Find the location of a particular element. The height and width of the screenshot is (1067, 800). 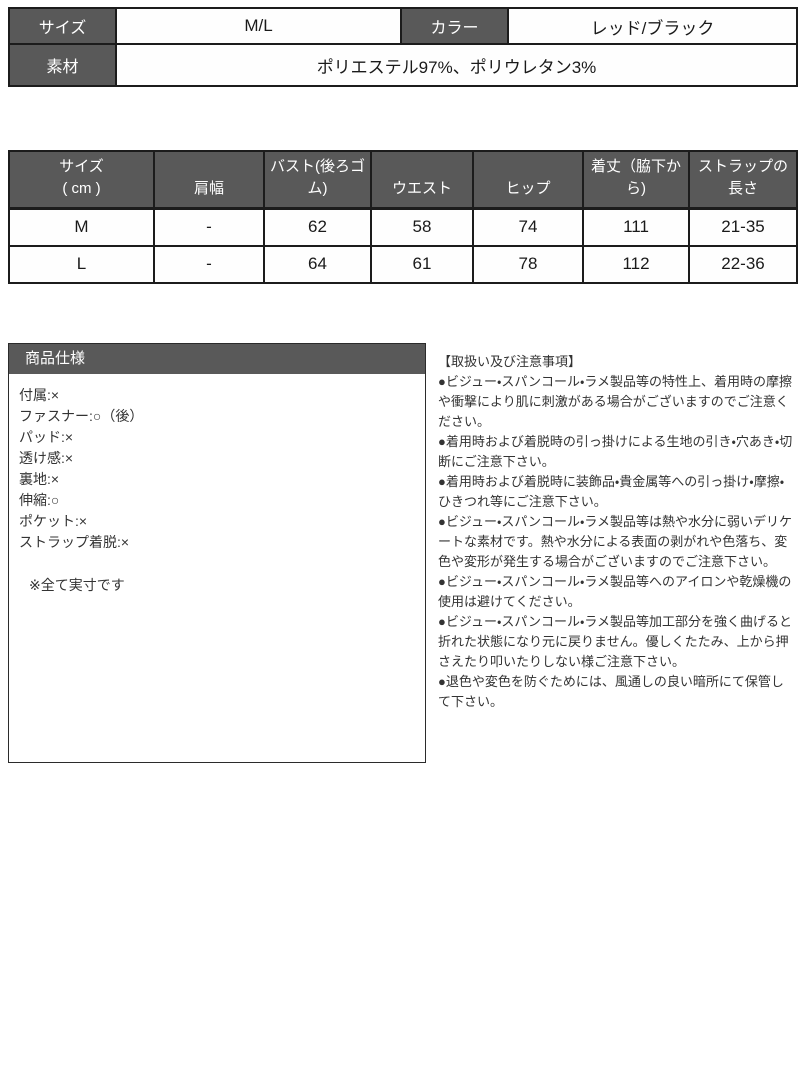

size-chart-header-bust: バスト(後ろゴム) is located at coordinates (317, 180).